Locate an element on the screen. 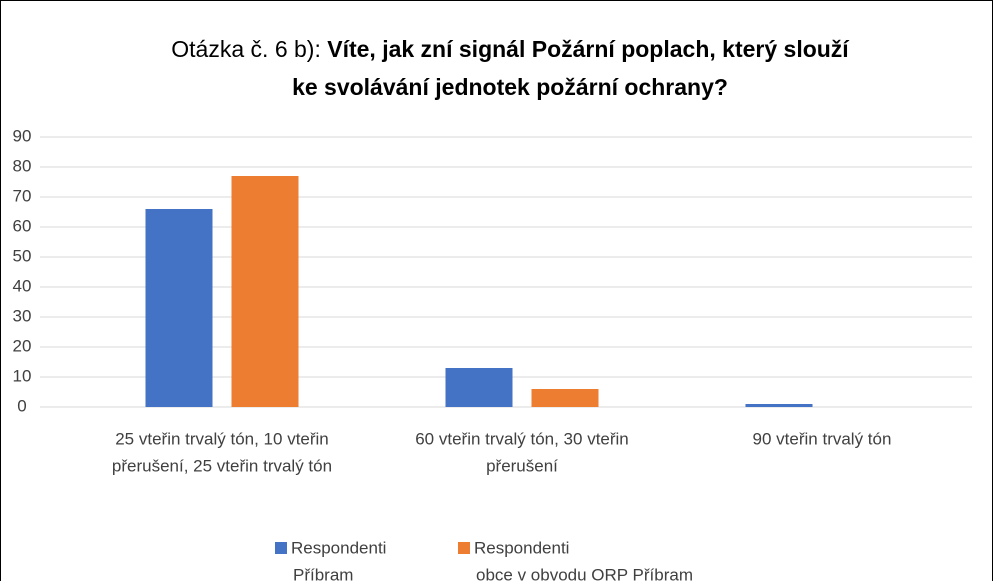 This screenshot has width=993, height=581. y-tick-label: 80 is located at coordinates (22, 165).